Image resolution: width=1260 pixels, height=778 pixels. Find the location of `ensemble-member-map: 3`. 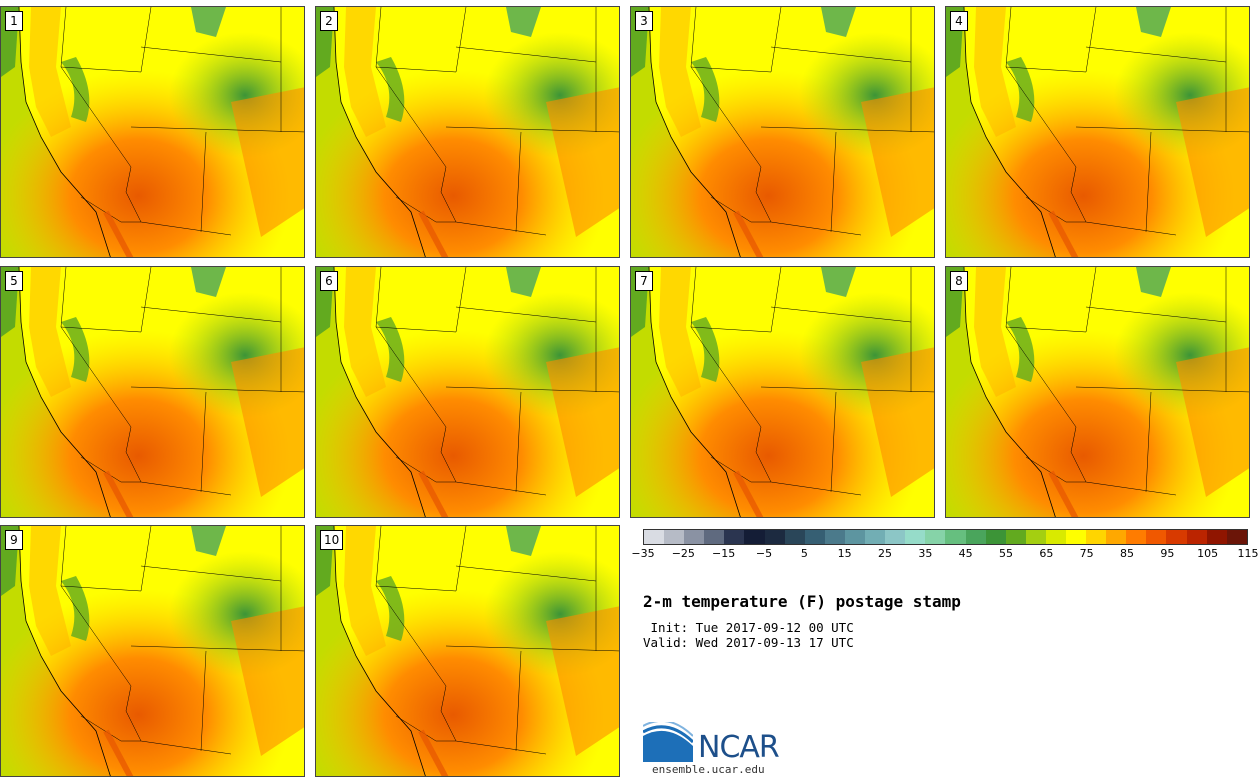

ensemble-member-map: 3 is located at coordinates (782, 132).